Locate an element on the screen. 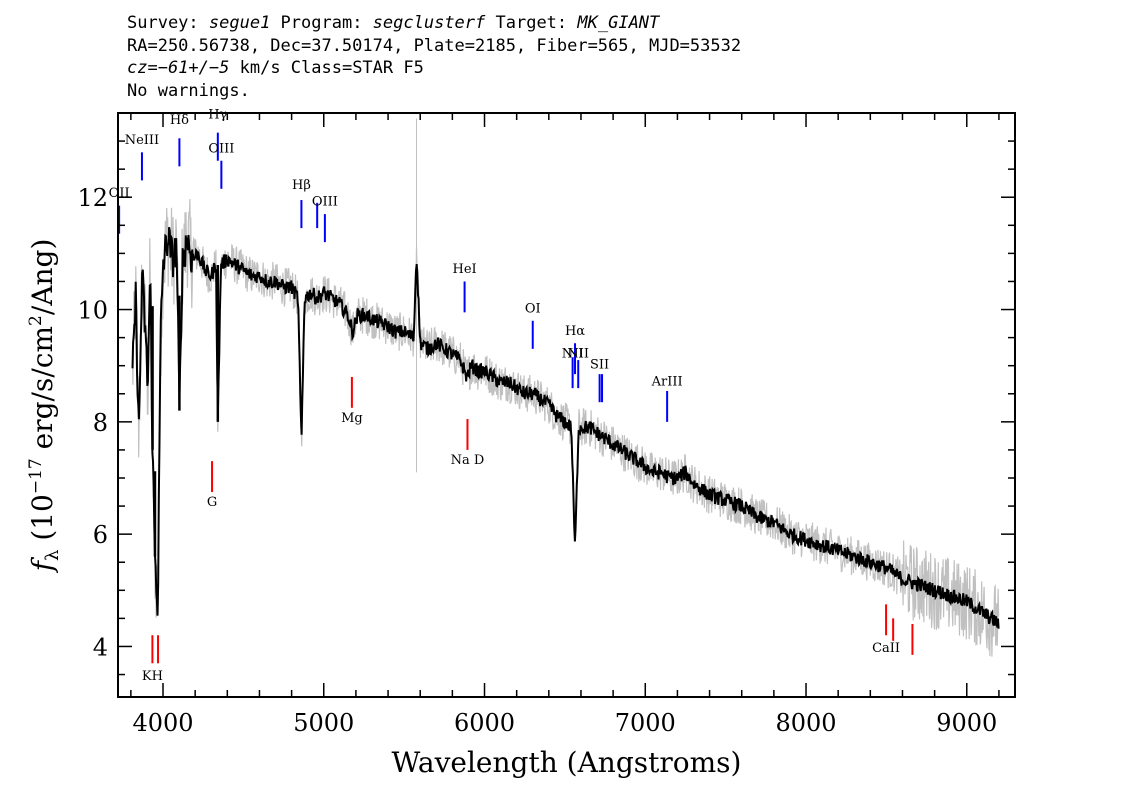 The image size is (1134, 810). emission-line-label: ArIII is located at coordinates (667, 381).